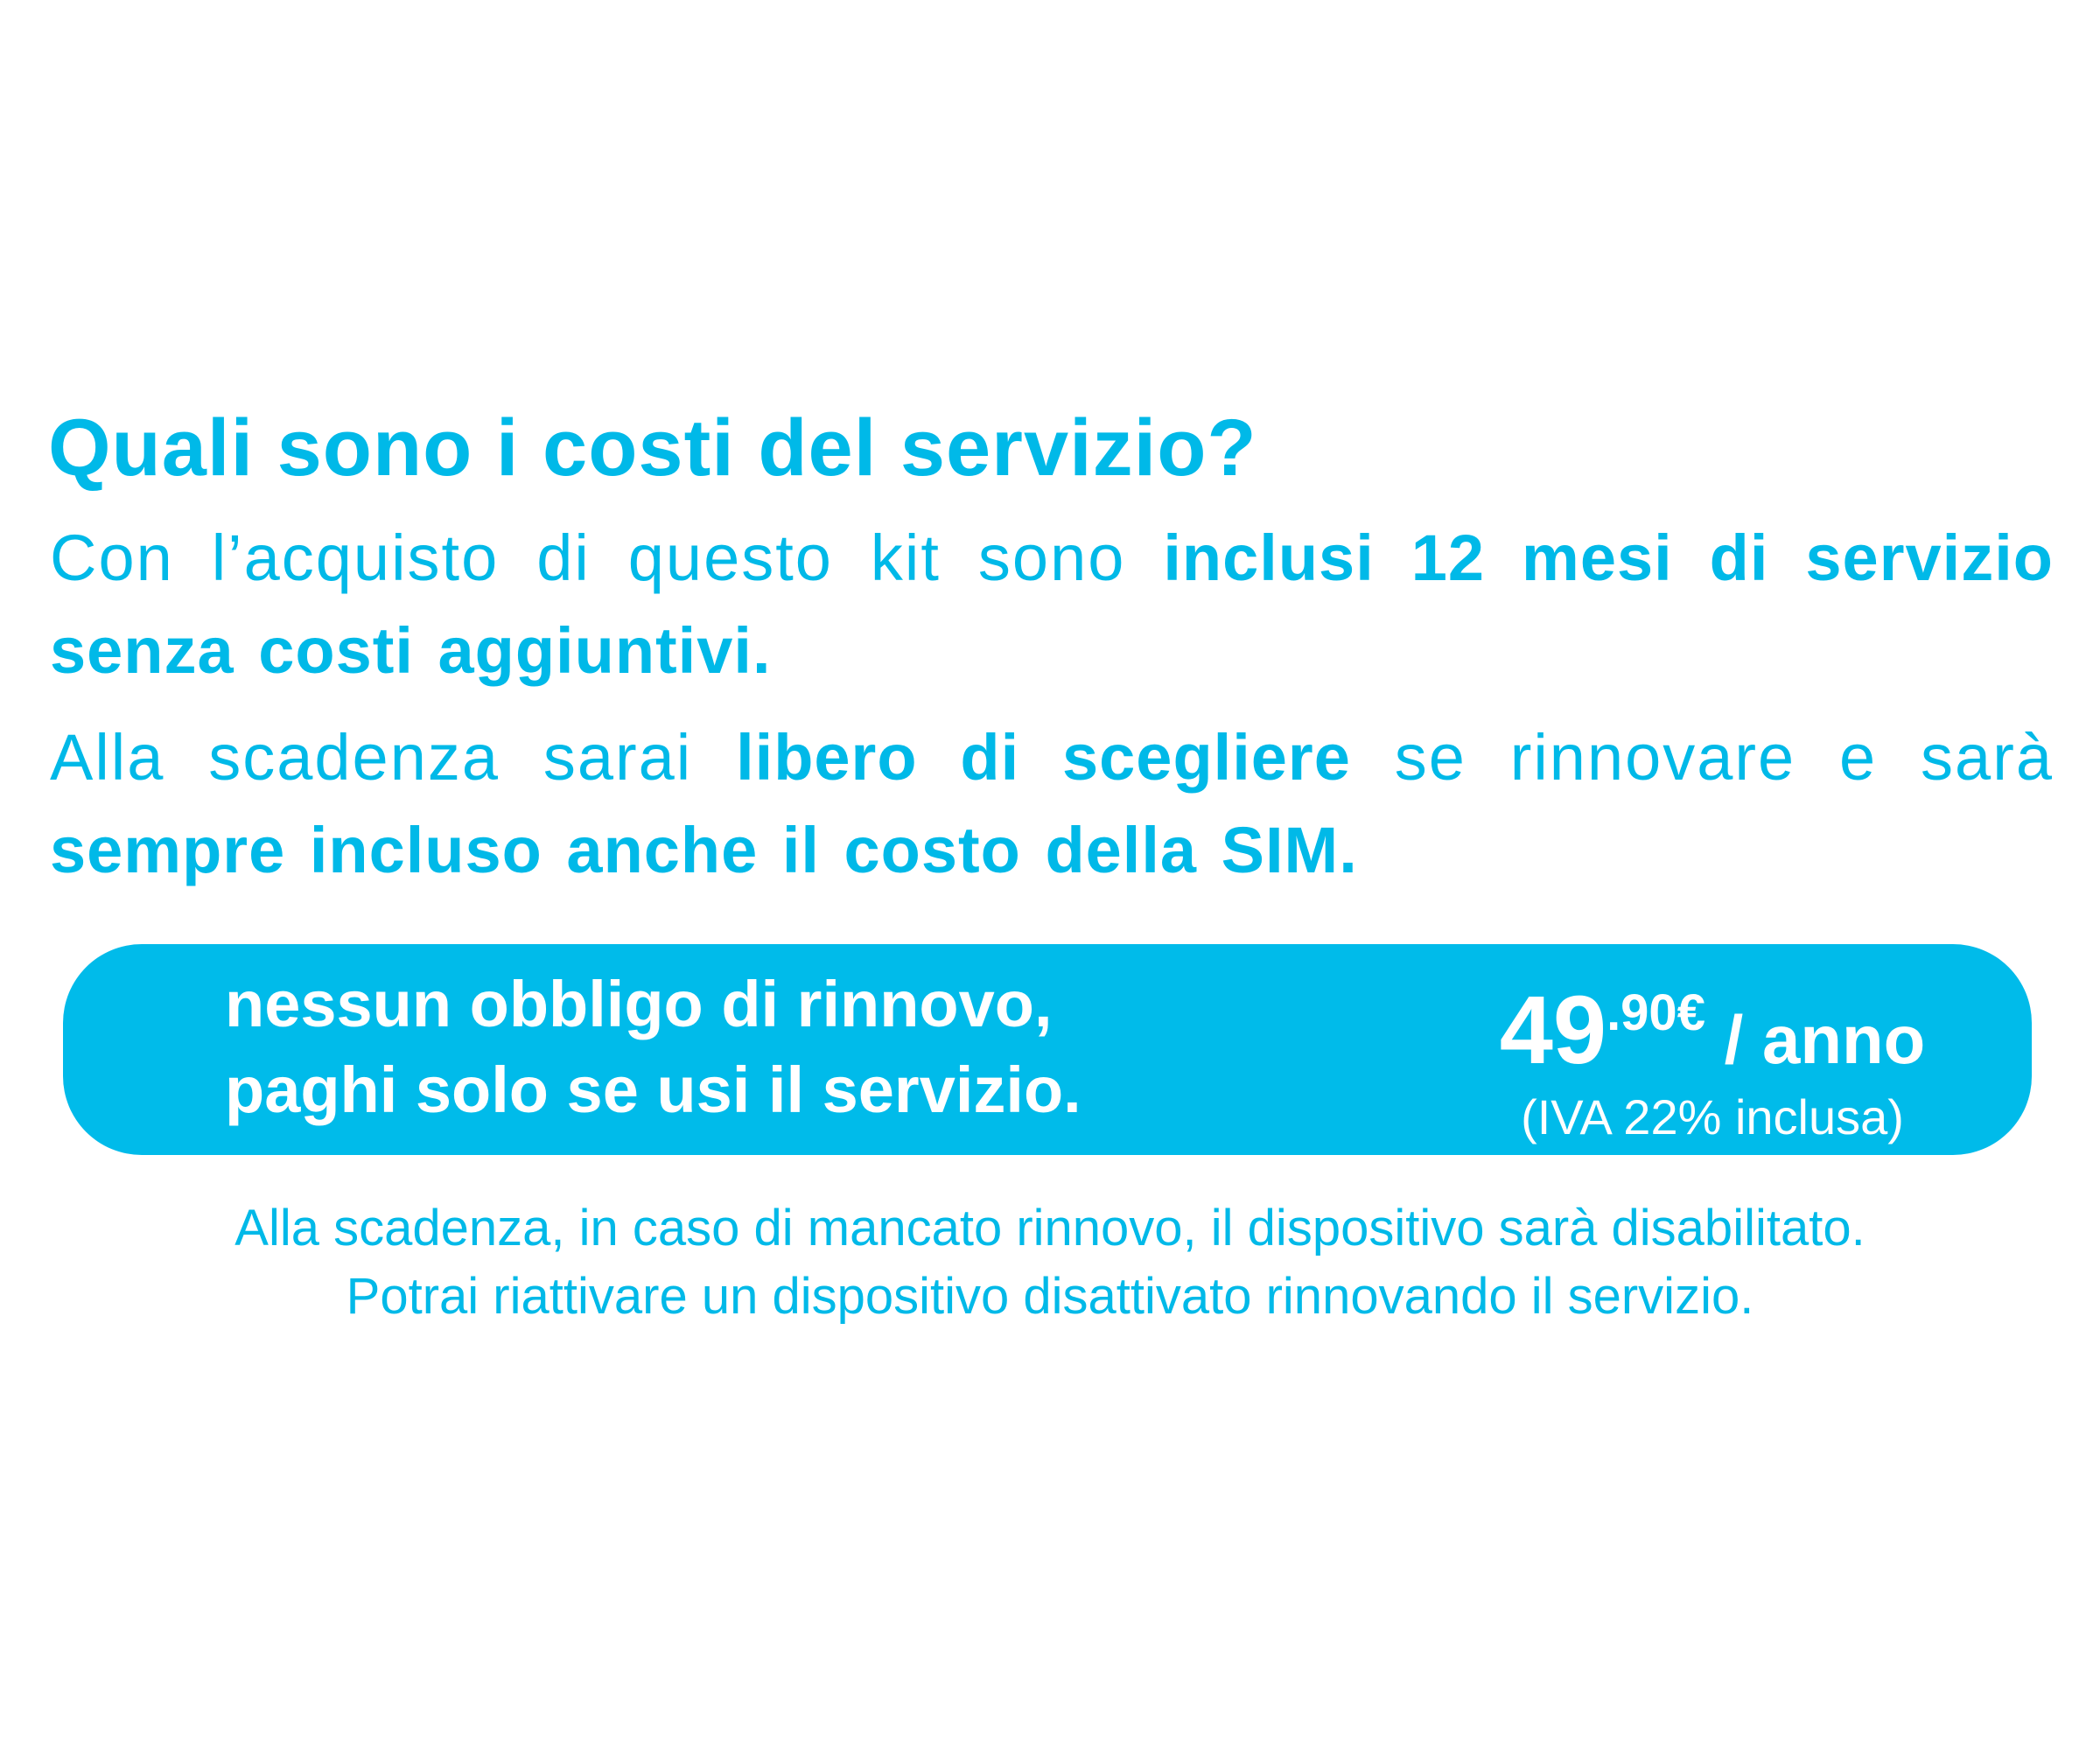 This screenshot has height=1750, width=2100. I want to click on paragraph-text: Con l’acquisto di questo kit sono, so click(607, 558).